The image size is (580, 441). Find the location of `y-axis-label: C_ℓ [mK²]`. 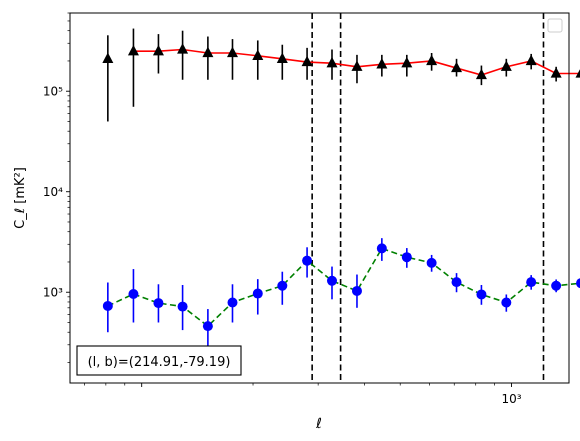

y-axis-label: C_ℓ [mK²] is located at coordinates (20, 198).